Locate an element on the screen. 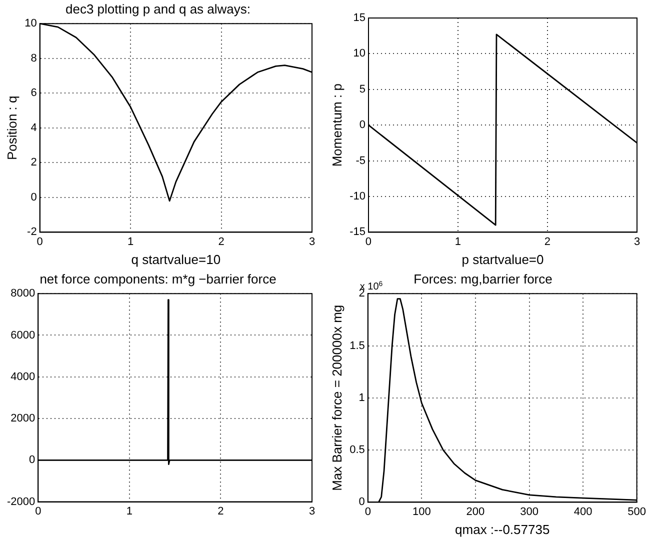 The width and height of the screenshot is (649, 539). y-tick-label: 8000 is located at coordinates (23, 294).